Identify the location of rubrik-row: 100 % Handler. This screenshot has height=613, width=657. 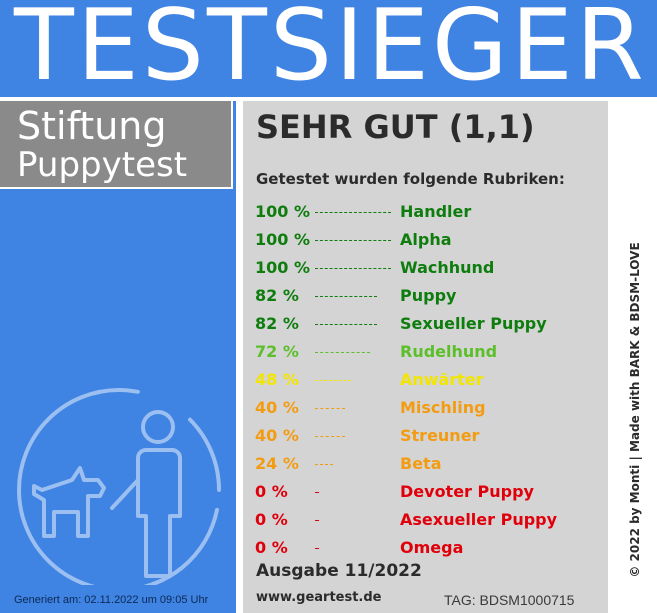
(427, 212).